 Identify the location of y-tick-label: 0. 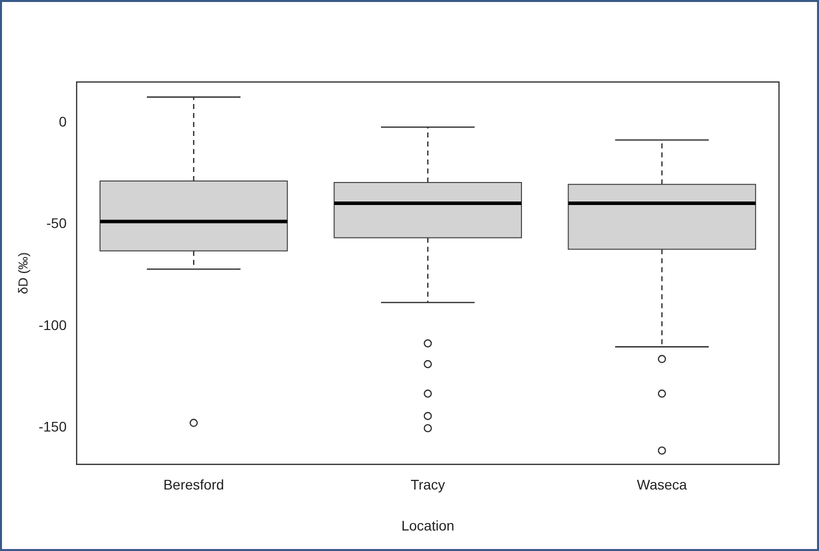
(62, 122).